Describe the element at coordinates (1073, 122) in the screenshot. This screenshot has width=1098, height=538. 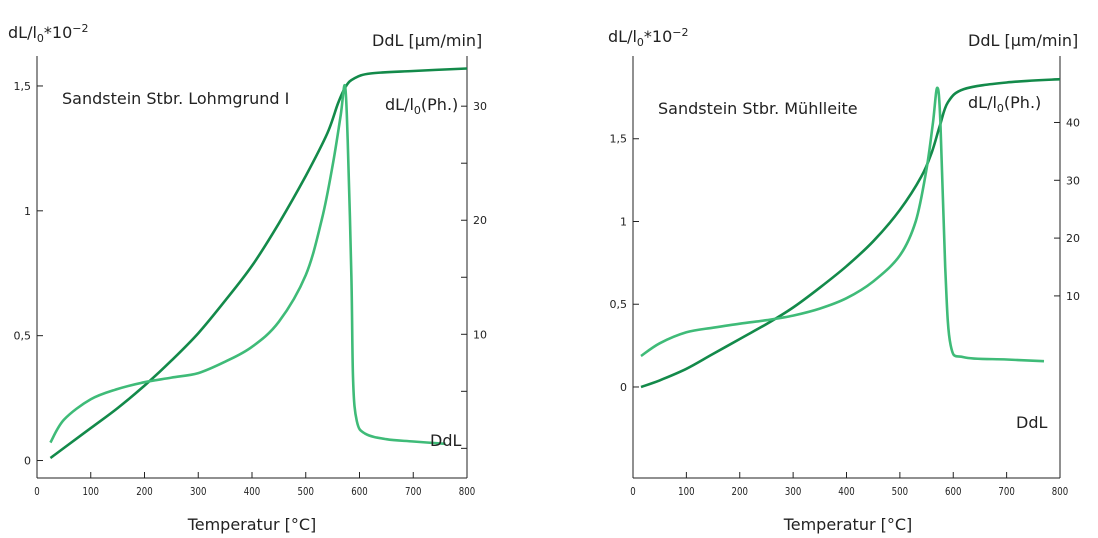
I see `y-right-tick-label: 40` at that location.